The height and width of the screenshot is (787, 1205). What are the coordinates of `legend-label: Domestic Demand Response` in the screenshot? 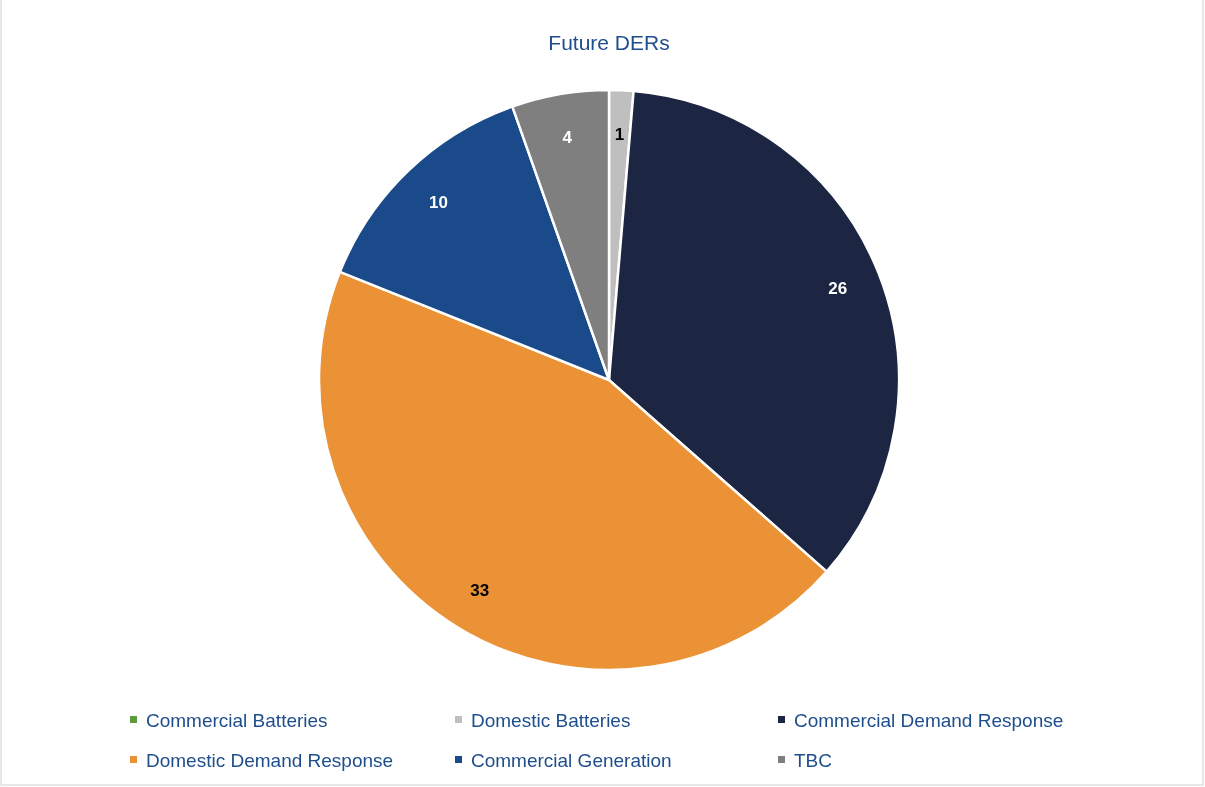 It's located at (270, 760).